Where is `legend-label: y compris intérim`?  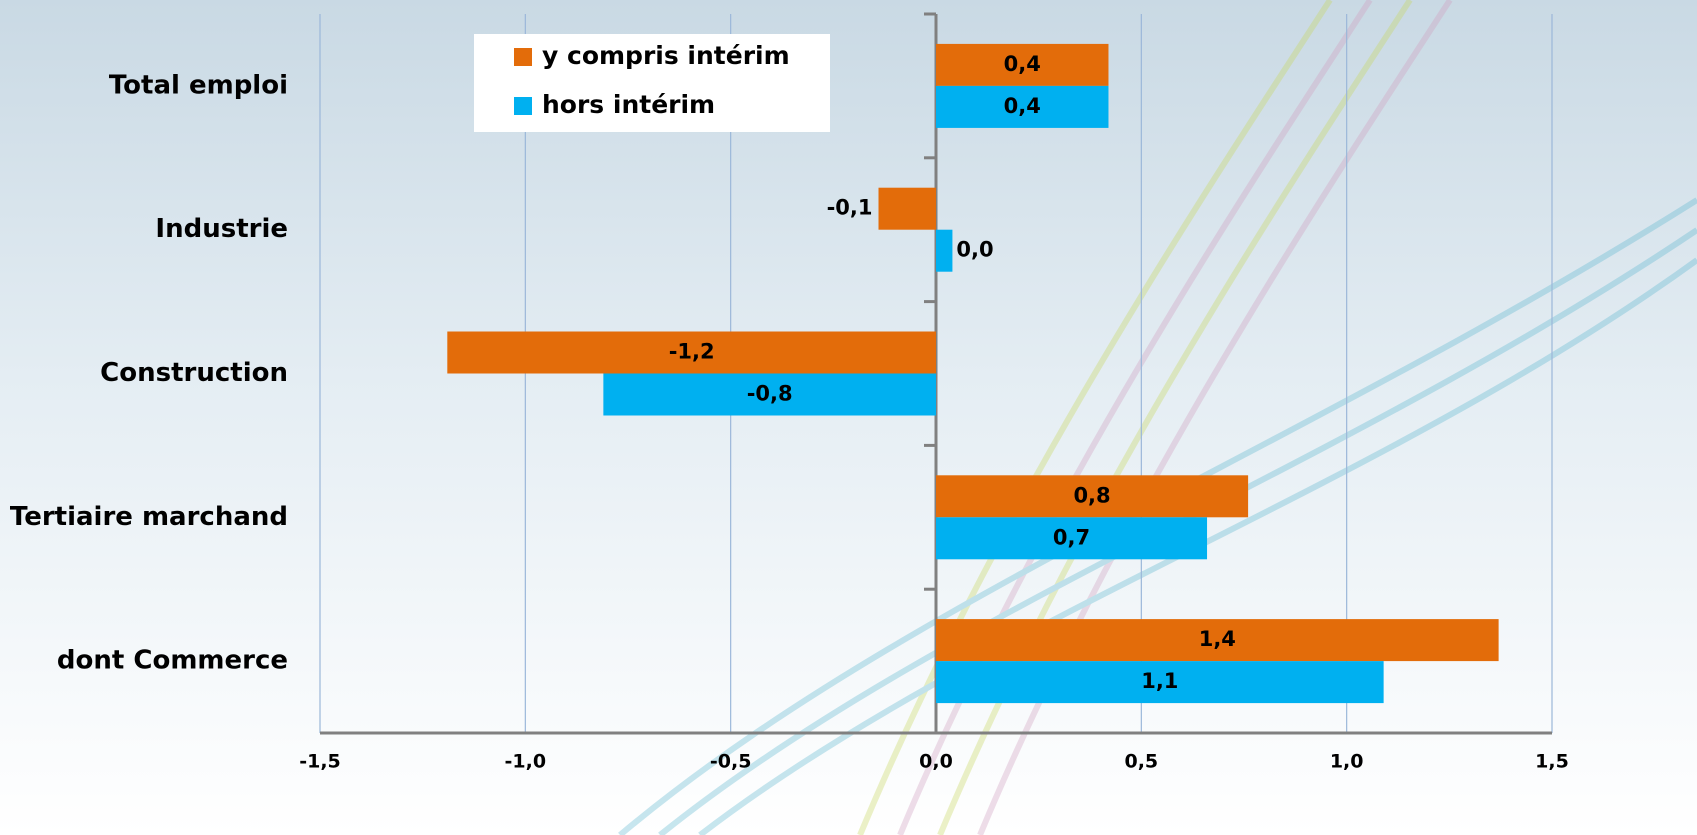
legend-label: y compris intérim is located at coordinates (666, 55).